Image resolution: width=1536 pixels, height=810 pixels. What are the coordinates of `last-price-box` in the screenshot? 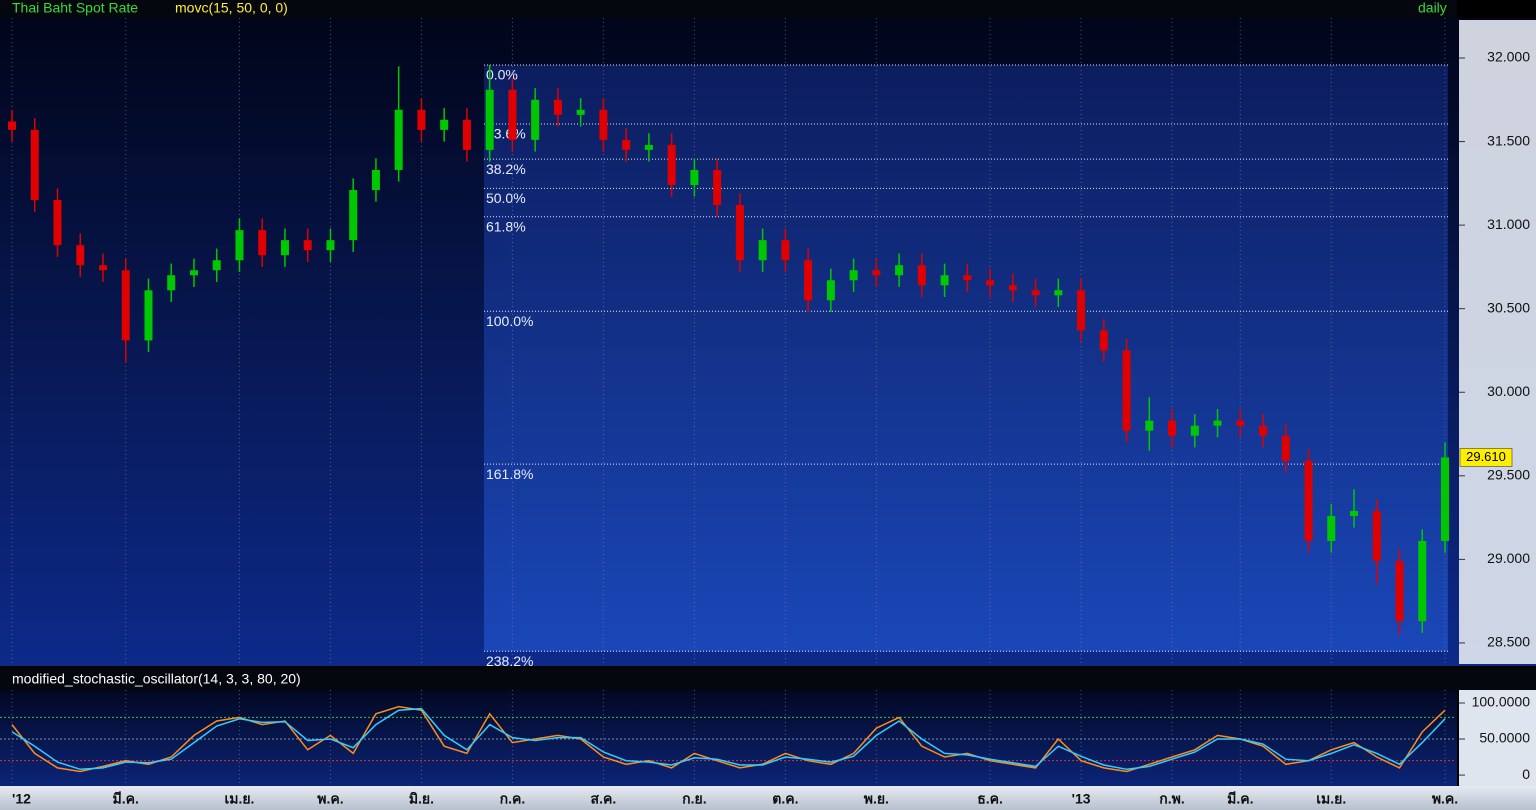 It's located at (1486, 457).